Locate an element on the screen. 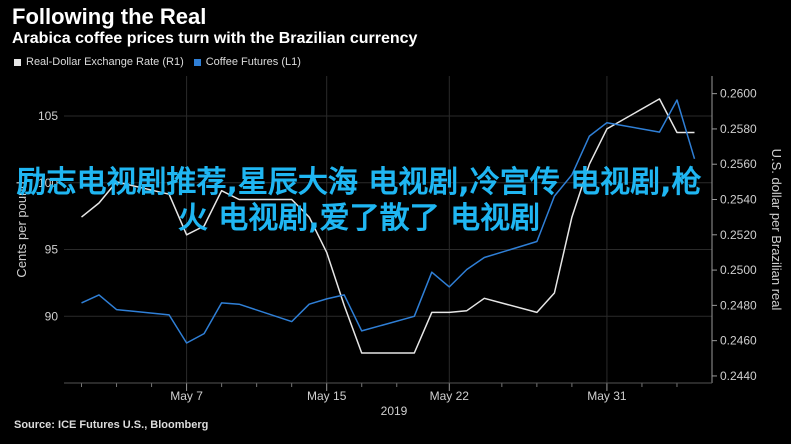 This screenshot has width=791, height=444. right-tick-label: 0.2440 is located at coordinates (738, 376).